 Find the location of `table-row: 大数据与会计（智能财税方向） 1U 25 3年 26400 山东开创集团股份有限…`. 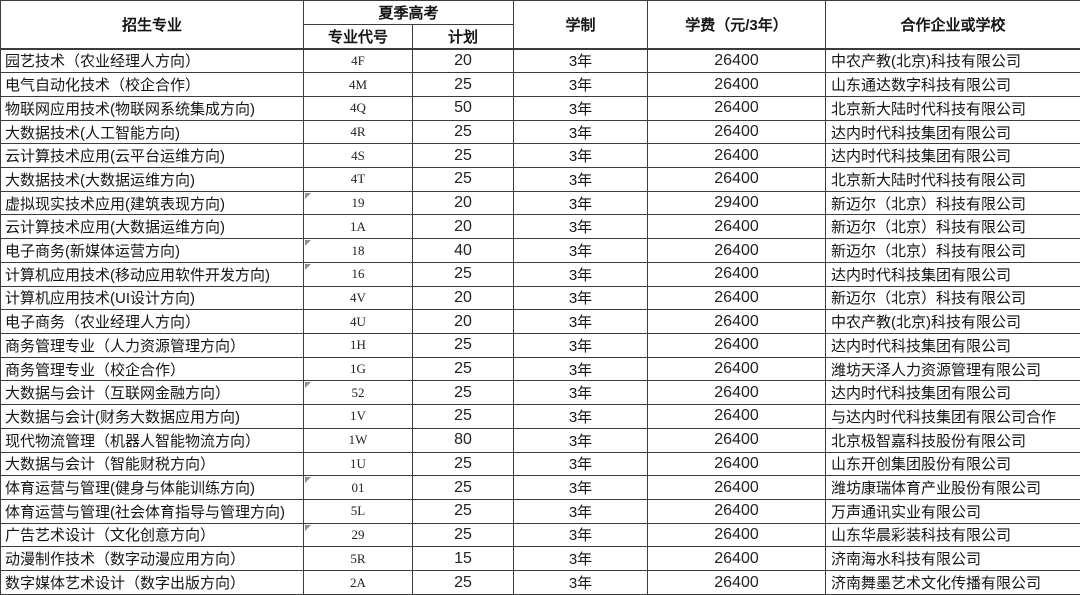

table-row: 大数据与会计（智能财税方向） 1U 25 3年 26400 山东开创集团股份有限… is located at coordinates (540, 464).